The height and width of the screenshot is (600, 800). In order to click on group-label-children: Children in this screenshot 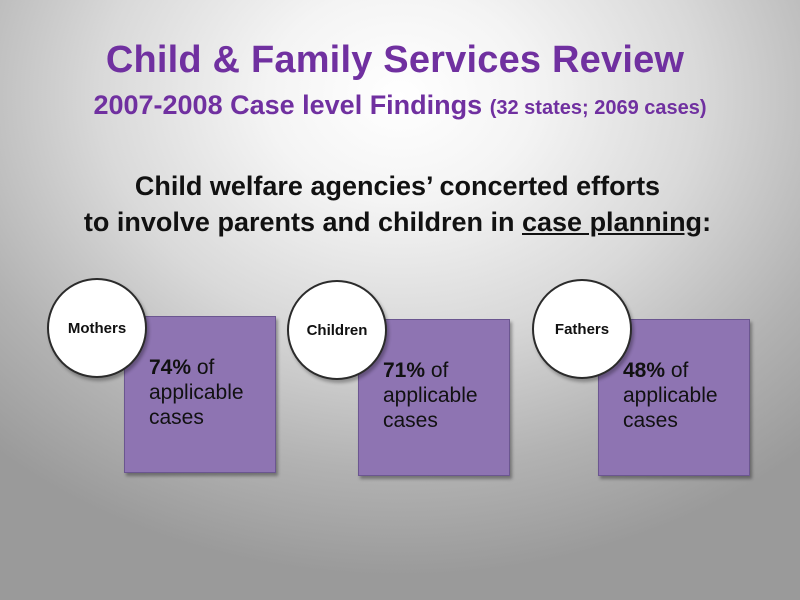, I will do `click(337, 330)`.